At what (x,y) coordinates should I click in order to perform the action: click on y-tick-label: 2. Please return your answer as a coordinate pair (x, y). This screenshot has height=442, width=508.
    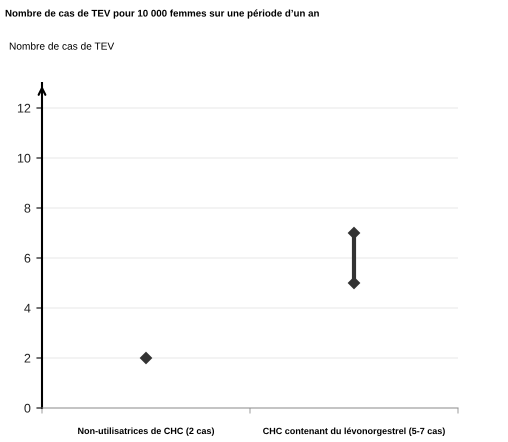
    Looking at the image, I should click on (27, 358).